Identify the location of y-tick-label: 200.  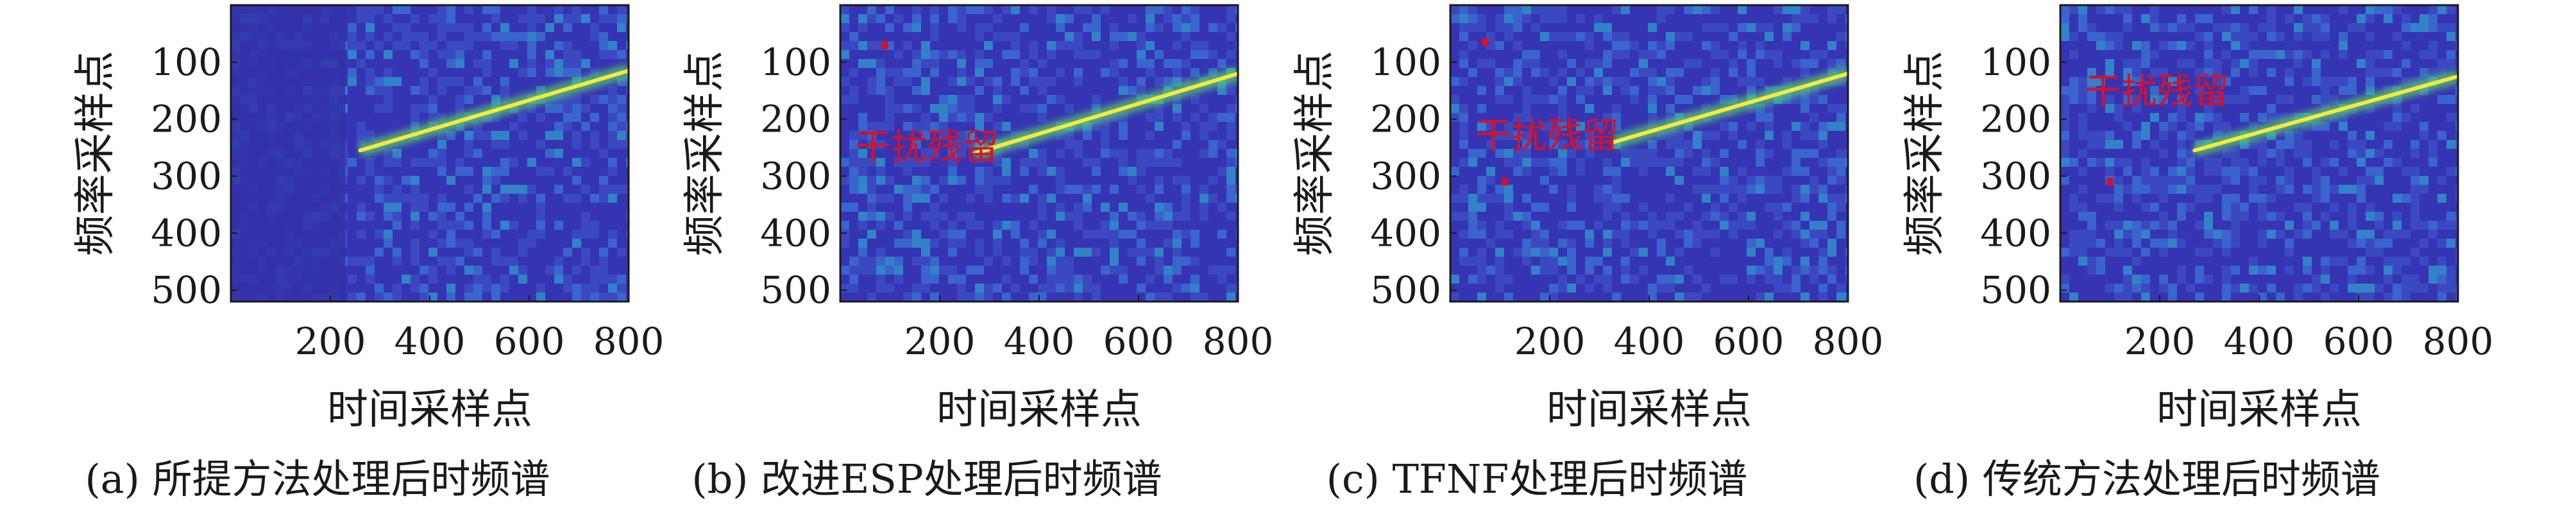
(2015, 119).